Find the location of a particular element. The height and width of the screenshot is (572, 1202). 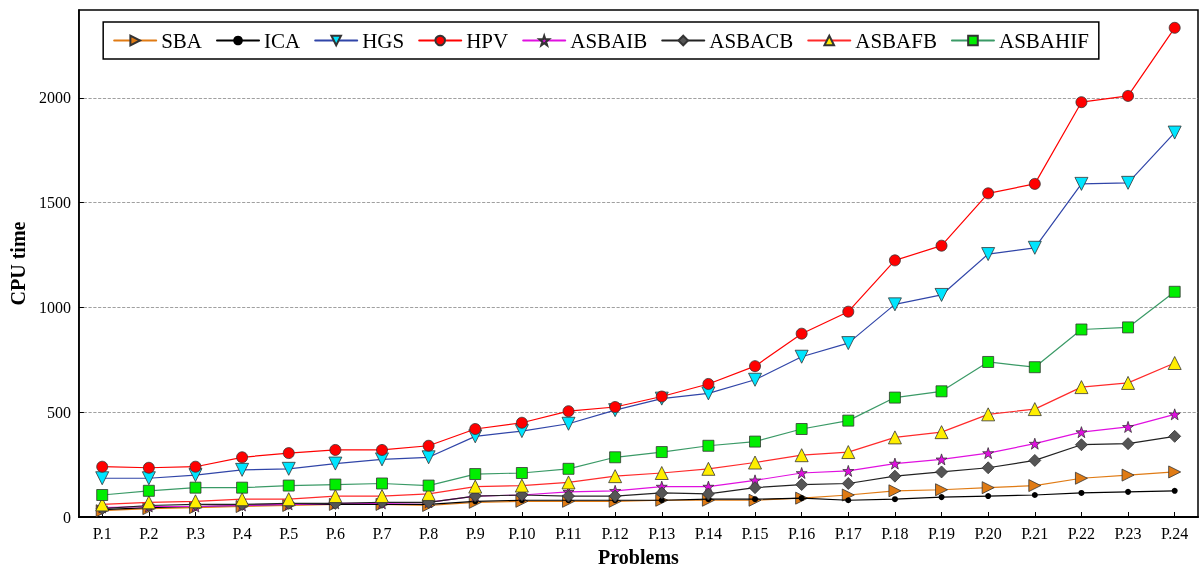

x-tick-label: P.2 is located at coordinates (149, 533).